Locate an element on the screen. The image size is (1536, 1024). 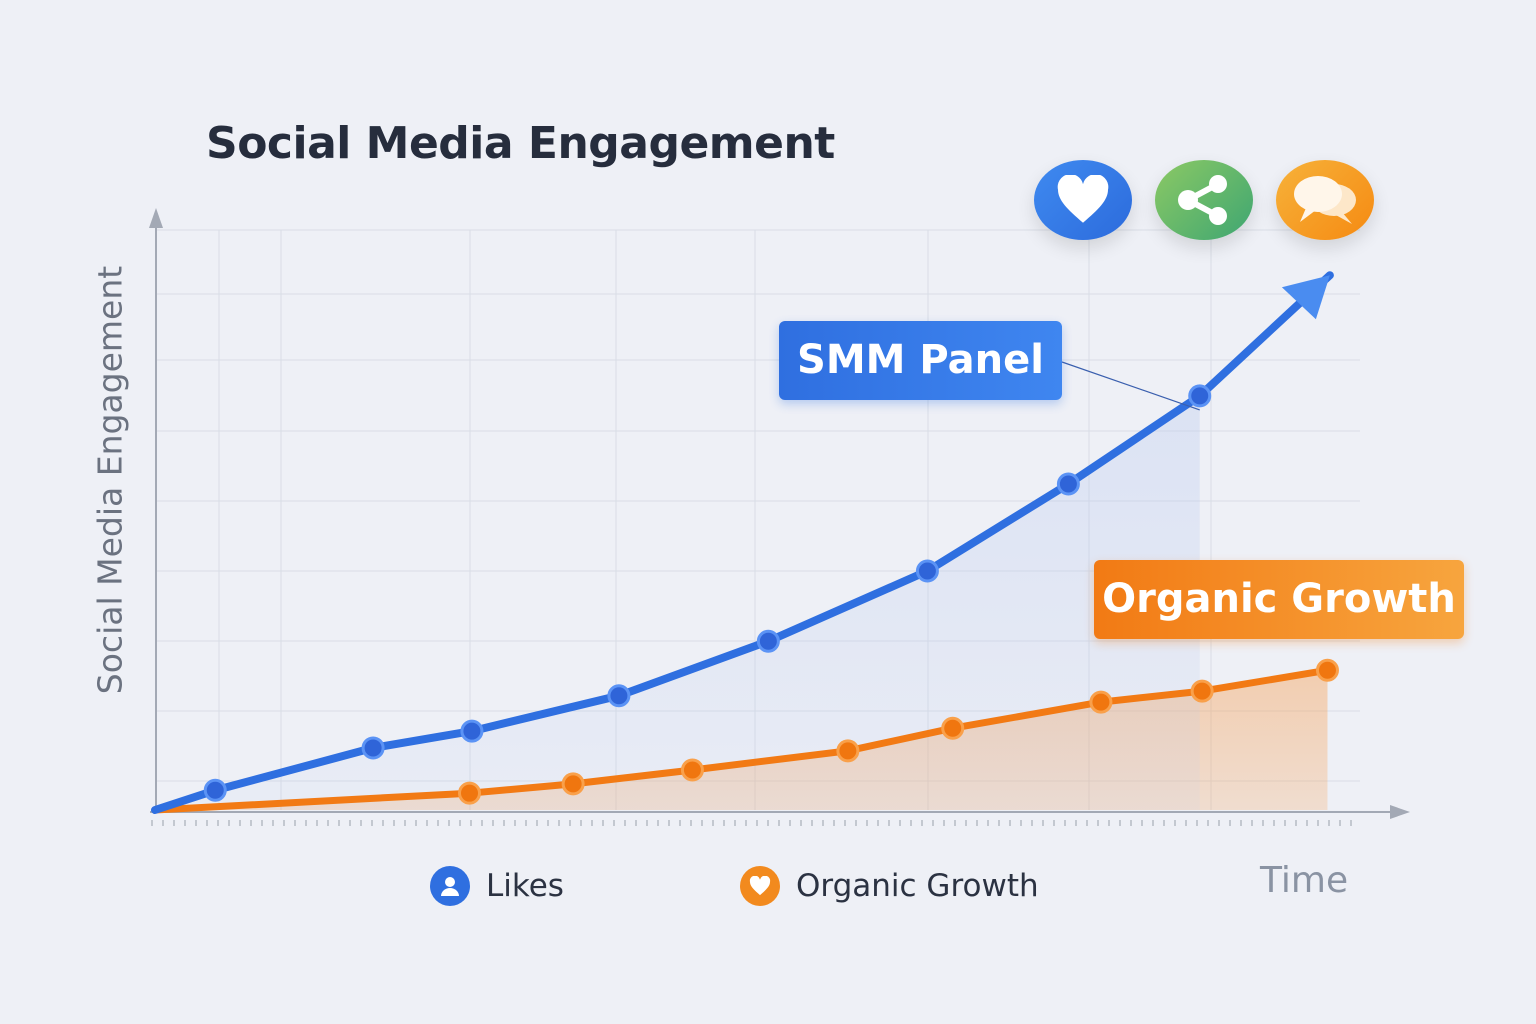
smm-panel-leader-line is located at coordinates (1130, 386).